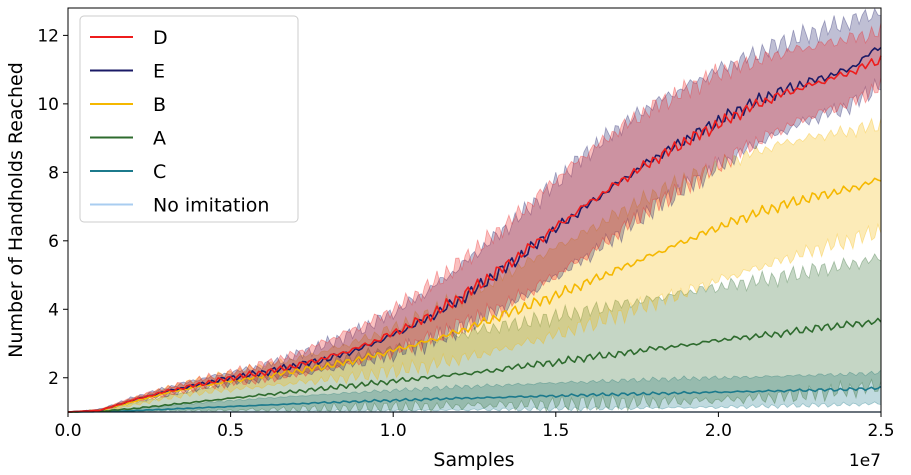 The image size is (911, 475). Describe the element at coordinates (880, 431) in the screenshot. I see `x-tick-label: 2.5` at that location.